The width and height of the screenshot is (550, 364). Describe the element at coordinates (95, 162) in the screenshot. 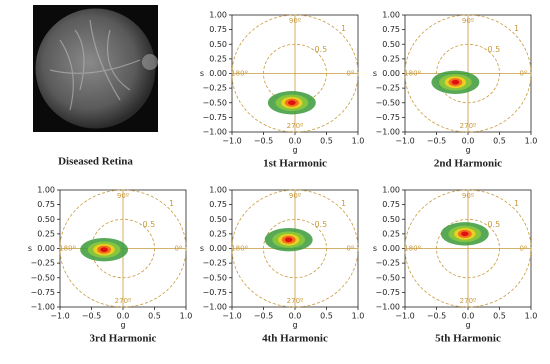

I see `image-caption: Diseased Retina` at that location.